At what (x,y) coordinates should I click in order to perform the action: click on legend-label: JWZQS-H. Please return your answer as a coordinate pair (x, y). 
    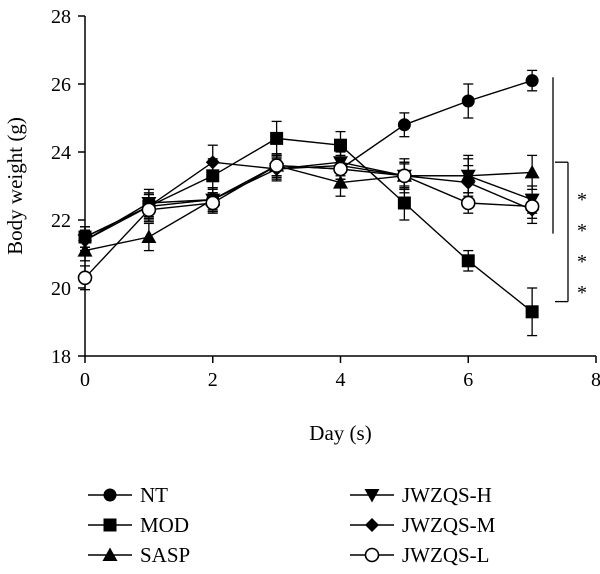
    Looking at the image, I should click on (447, 495).